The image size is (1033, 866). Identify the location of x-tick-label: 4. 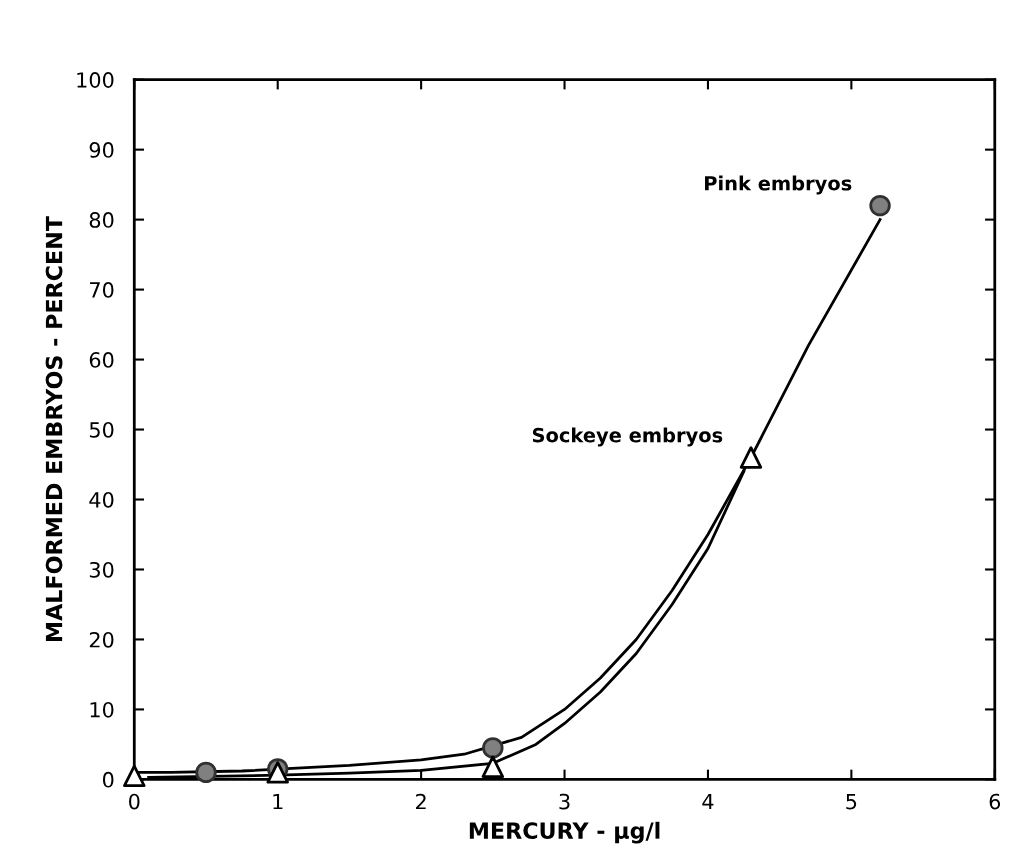
(708, 801).